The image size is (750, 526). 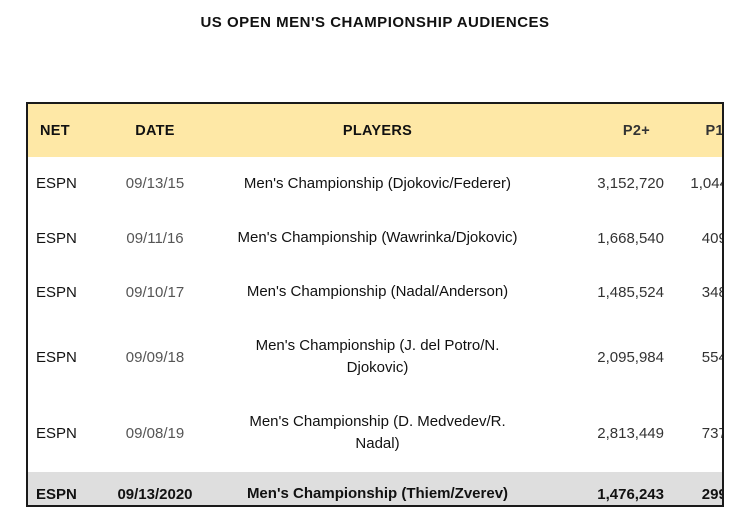 I want to click on table-header-row: NET DATE PLAYERS P2+ P18-49, so click(x=376, y=130).